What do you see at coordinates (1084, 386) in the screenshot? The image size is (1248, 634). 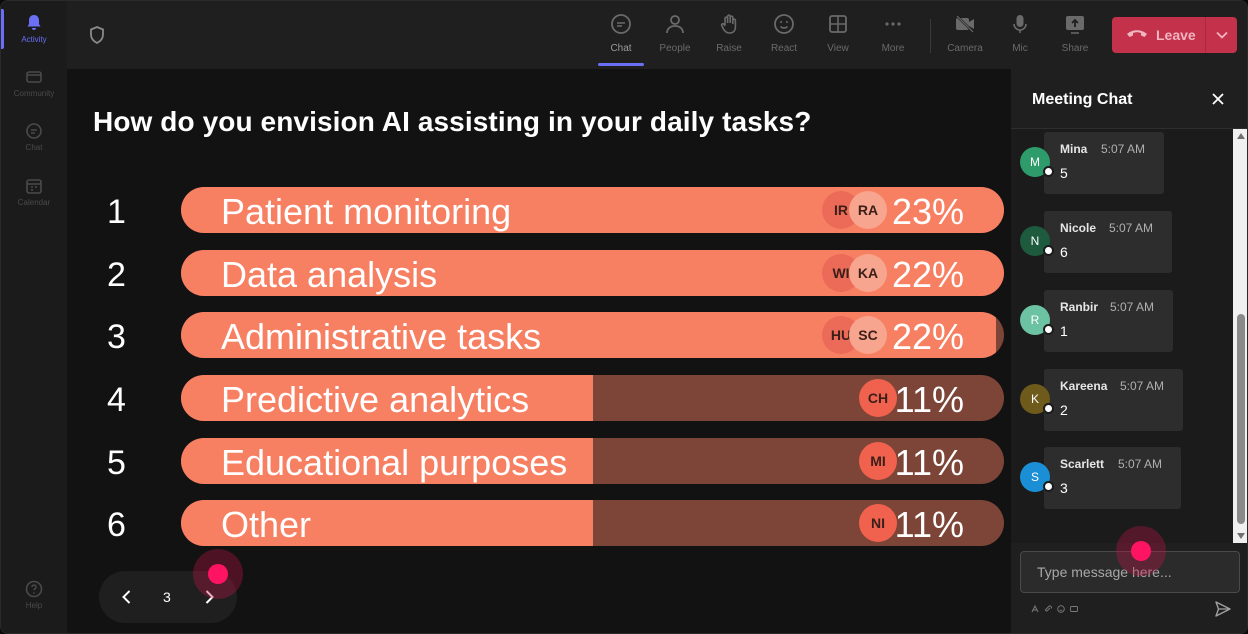 I see `message-sender: Kareena` at bounding box center [1084, 386].